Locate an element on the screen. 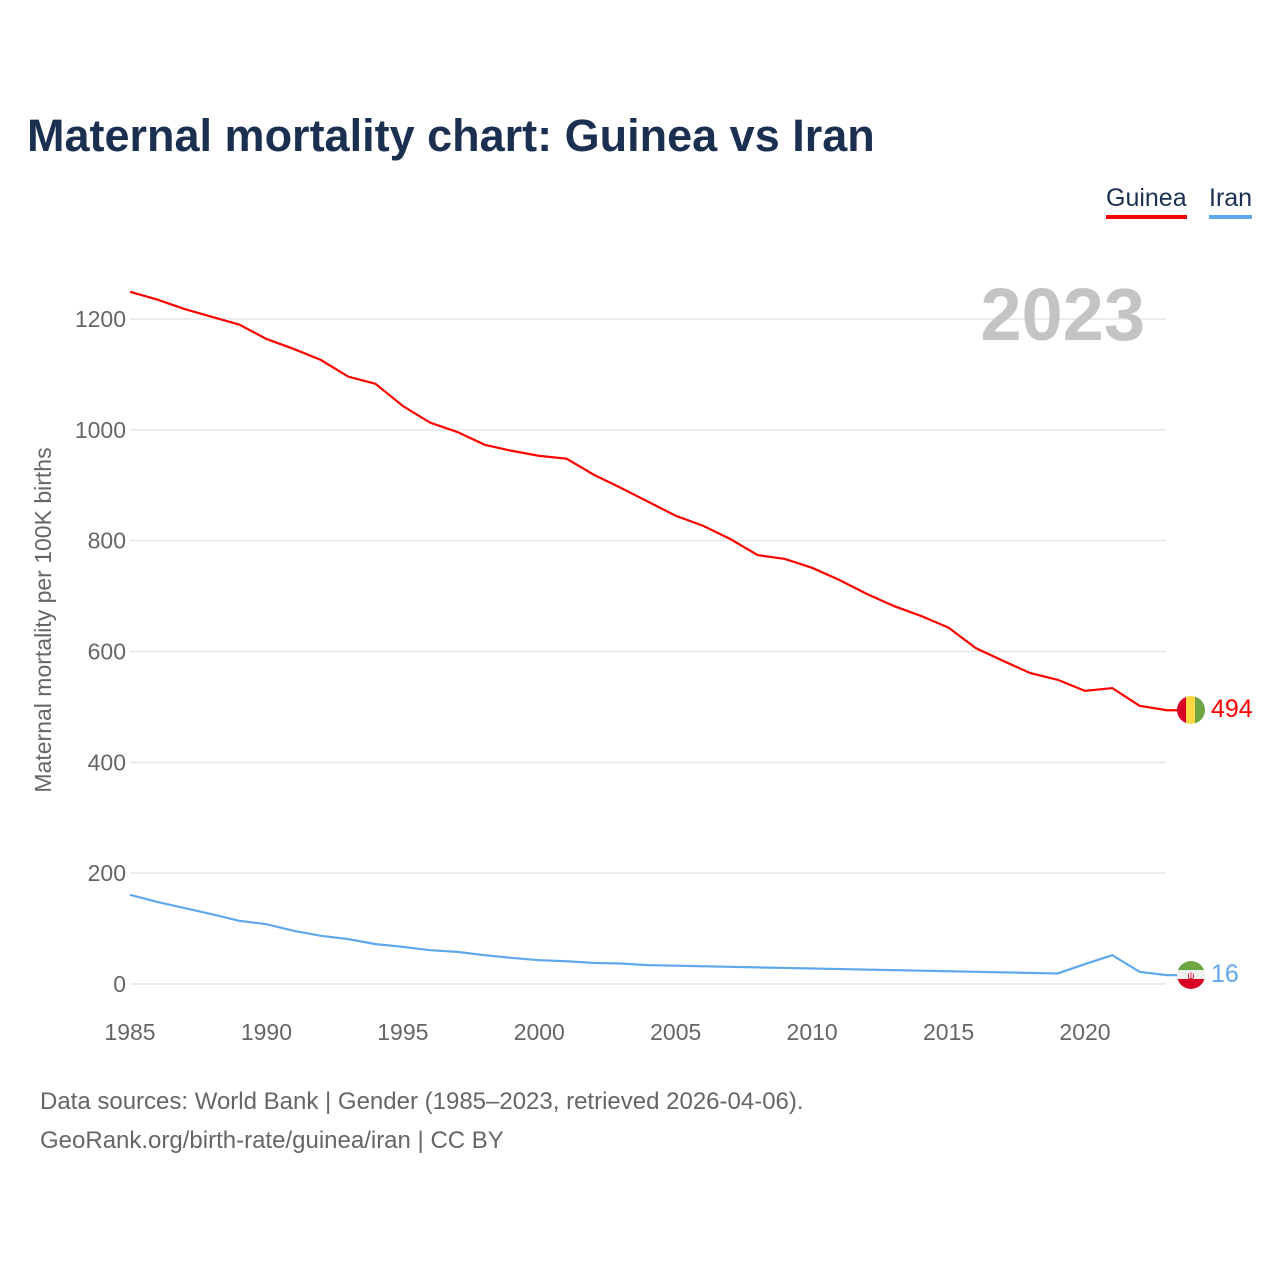 Image resolution: width=1280 pixels, height=1280 pixels. chart-title: Maternal mortality chart: Guinea vs Iran is located at coordinates (451, 135).